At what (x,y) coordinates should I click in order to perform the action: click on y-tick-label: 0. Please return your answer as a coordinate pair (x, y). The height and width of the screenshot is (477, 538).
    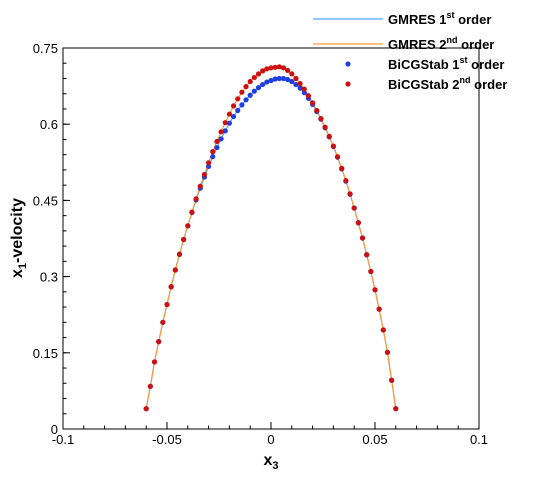
    Looking at the image, I should click on (54, 429).